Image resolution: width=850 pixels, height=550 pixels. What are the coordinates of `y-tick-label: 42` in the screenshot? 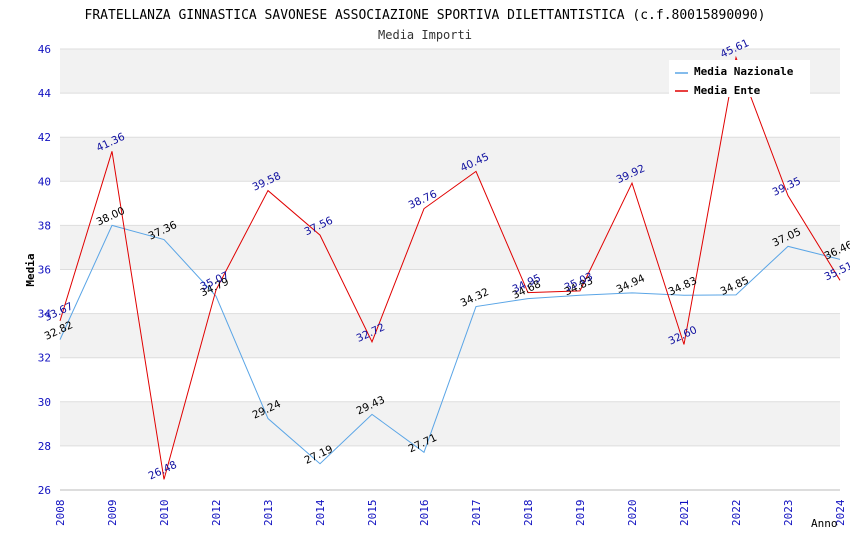 It's located at (44, 137).